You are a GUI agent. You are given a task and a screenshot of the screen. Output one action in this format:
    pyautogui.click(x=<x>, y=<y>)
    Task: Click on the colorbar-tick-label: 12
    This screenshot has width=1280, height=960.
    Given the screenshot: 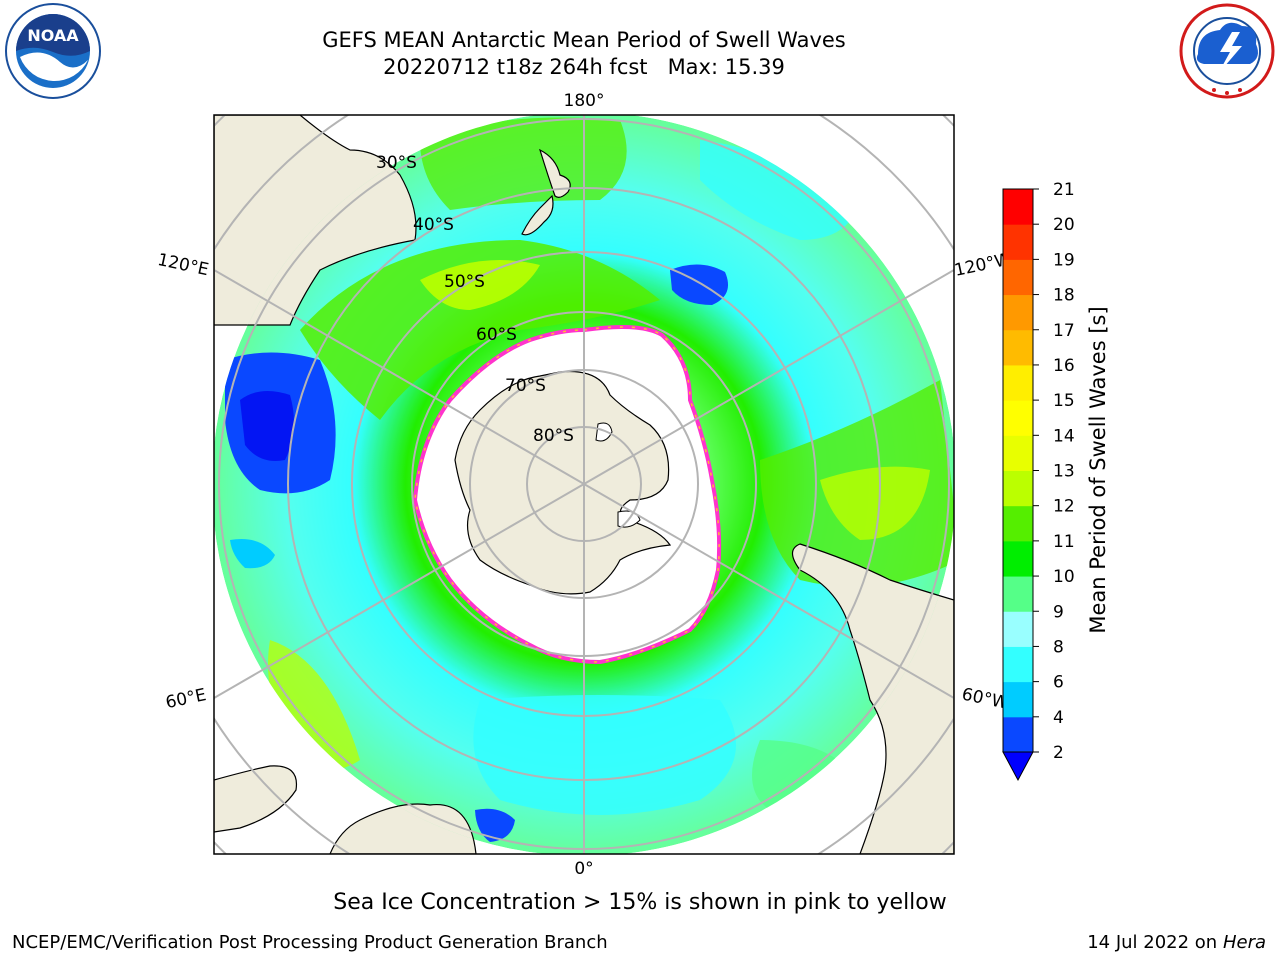 What is the action you would take?
    pyautogui.click(x=1064, y=507)
    